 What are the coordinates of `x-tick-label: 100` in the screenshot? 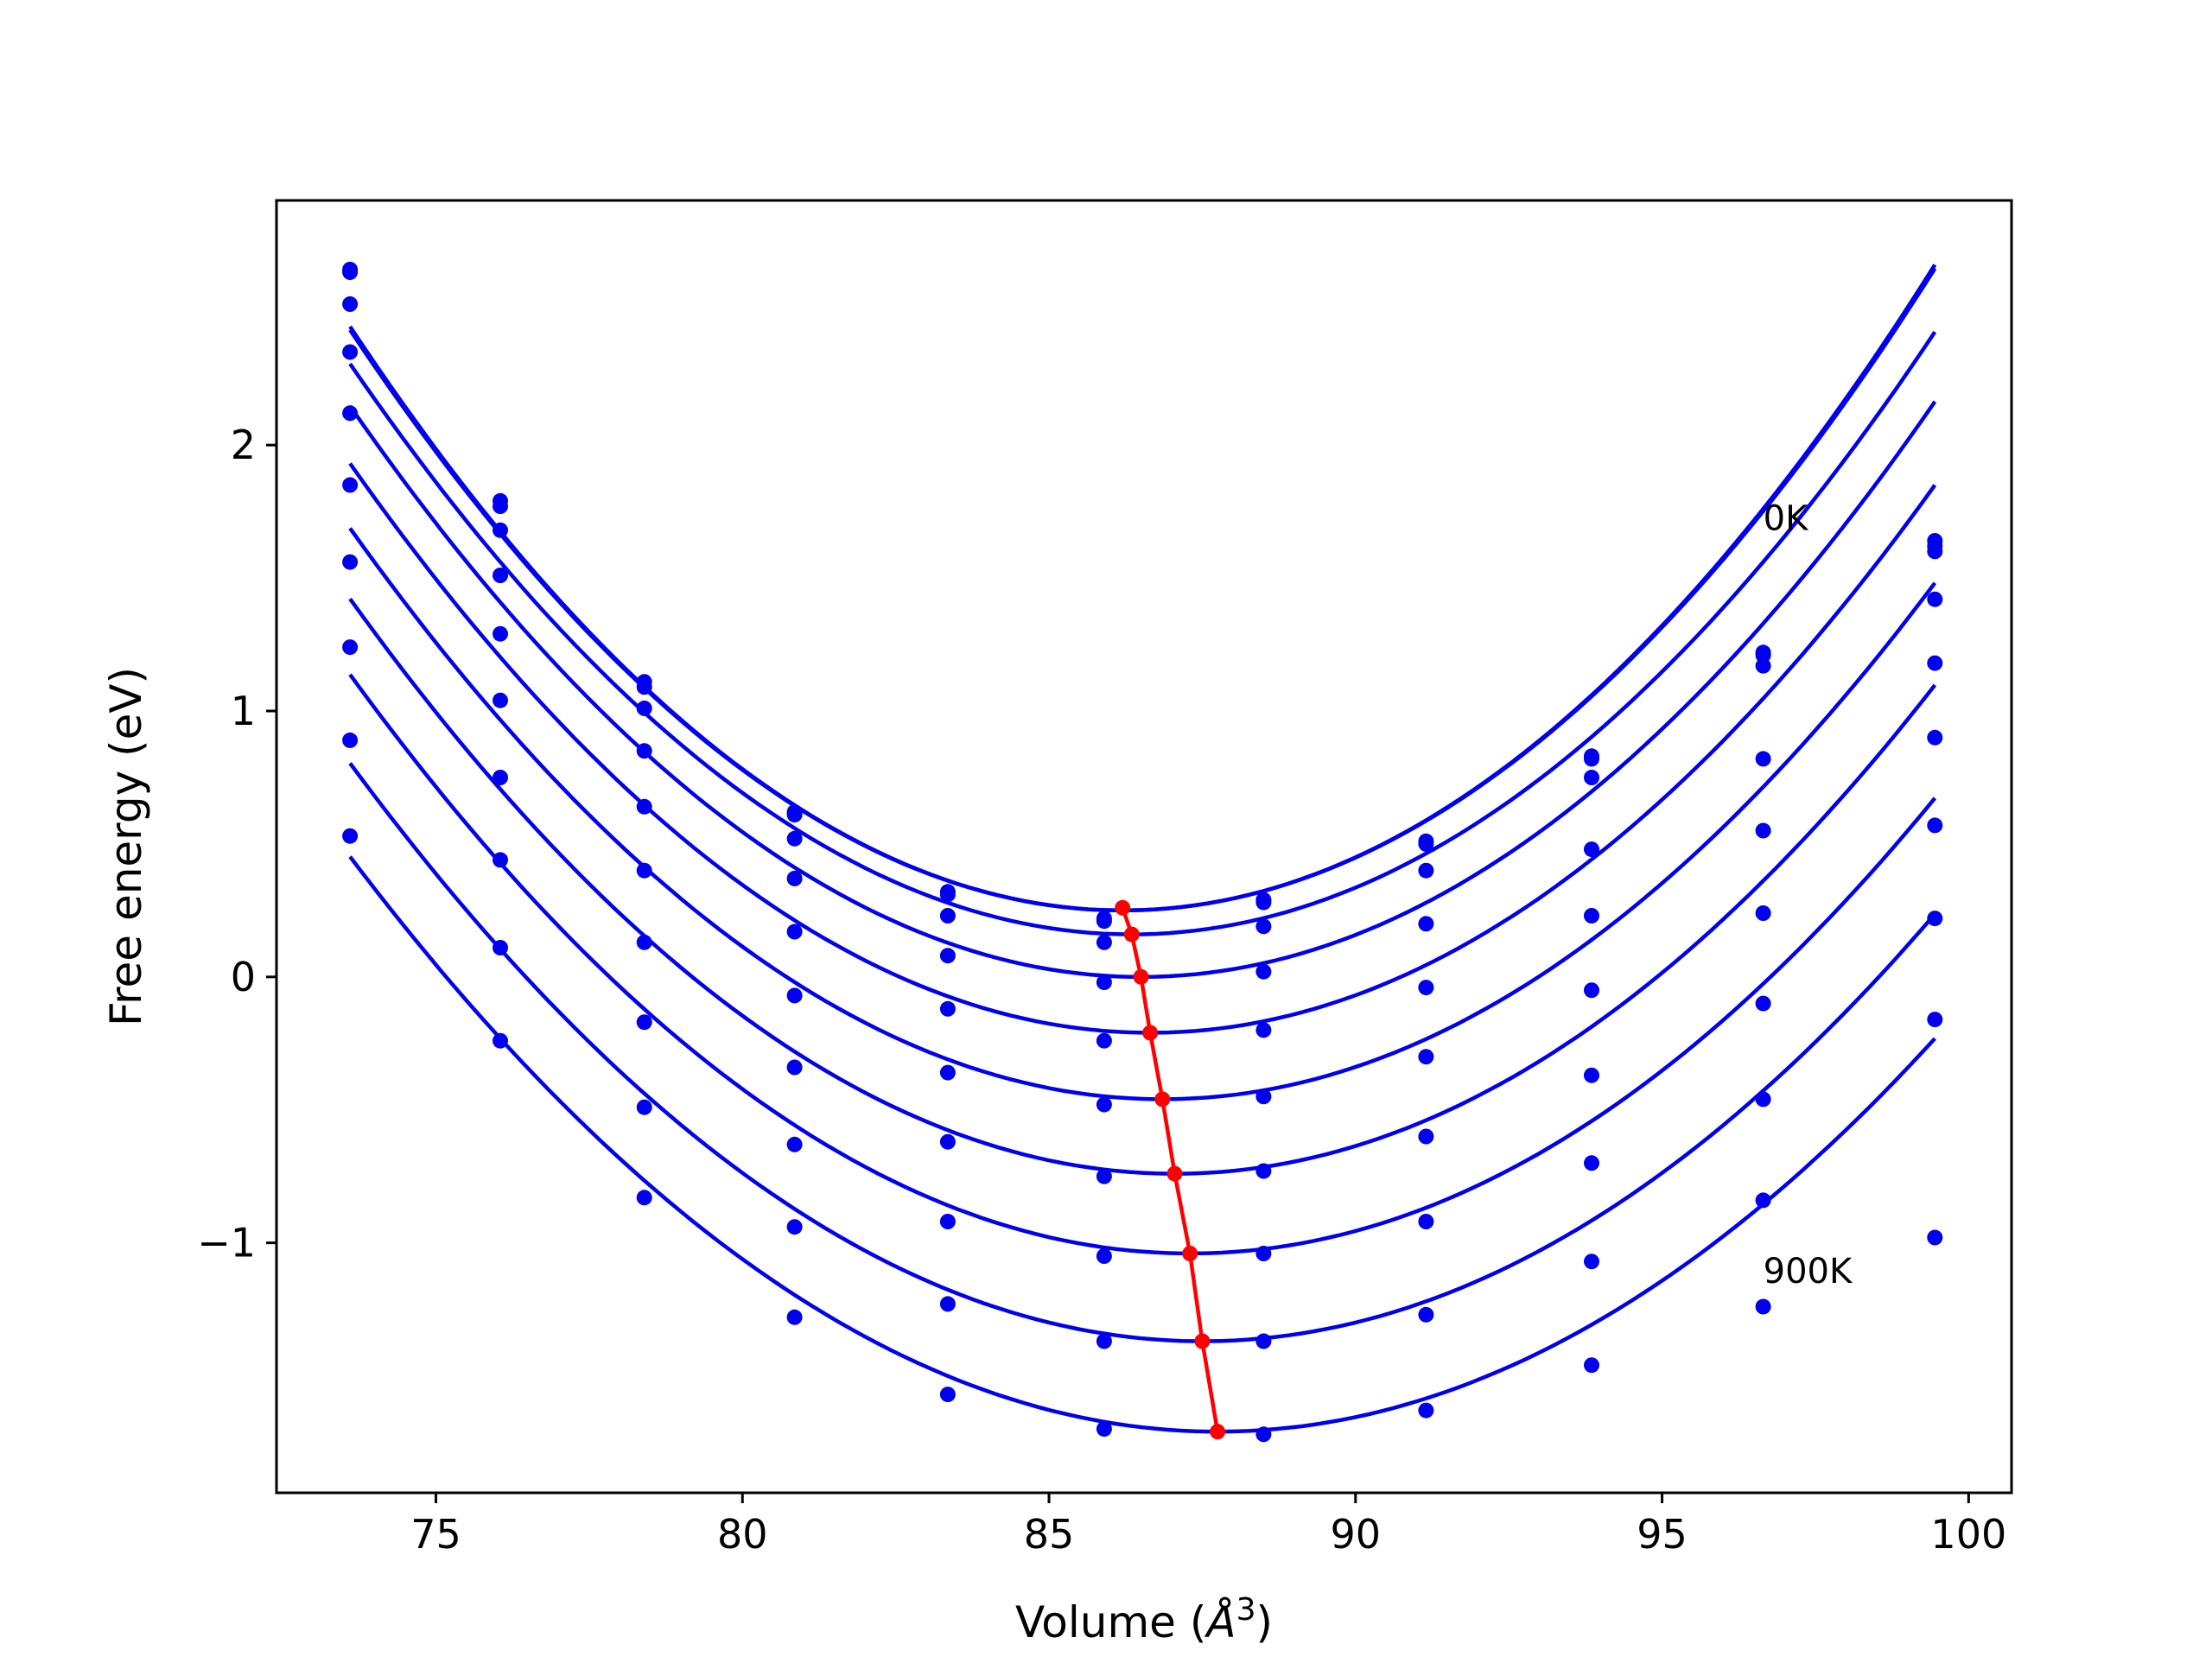 It's located at (1968, 1535).